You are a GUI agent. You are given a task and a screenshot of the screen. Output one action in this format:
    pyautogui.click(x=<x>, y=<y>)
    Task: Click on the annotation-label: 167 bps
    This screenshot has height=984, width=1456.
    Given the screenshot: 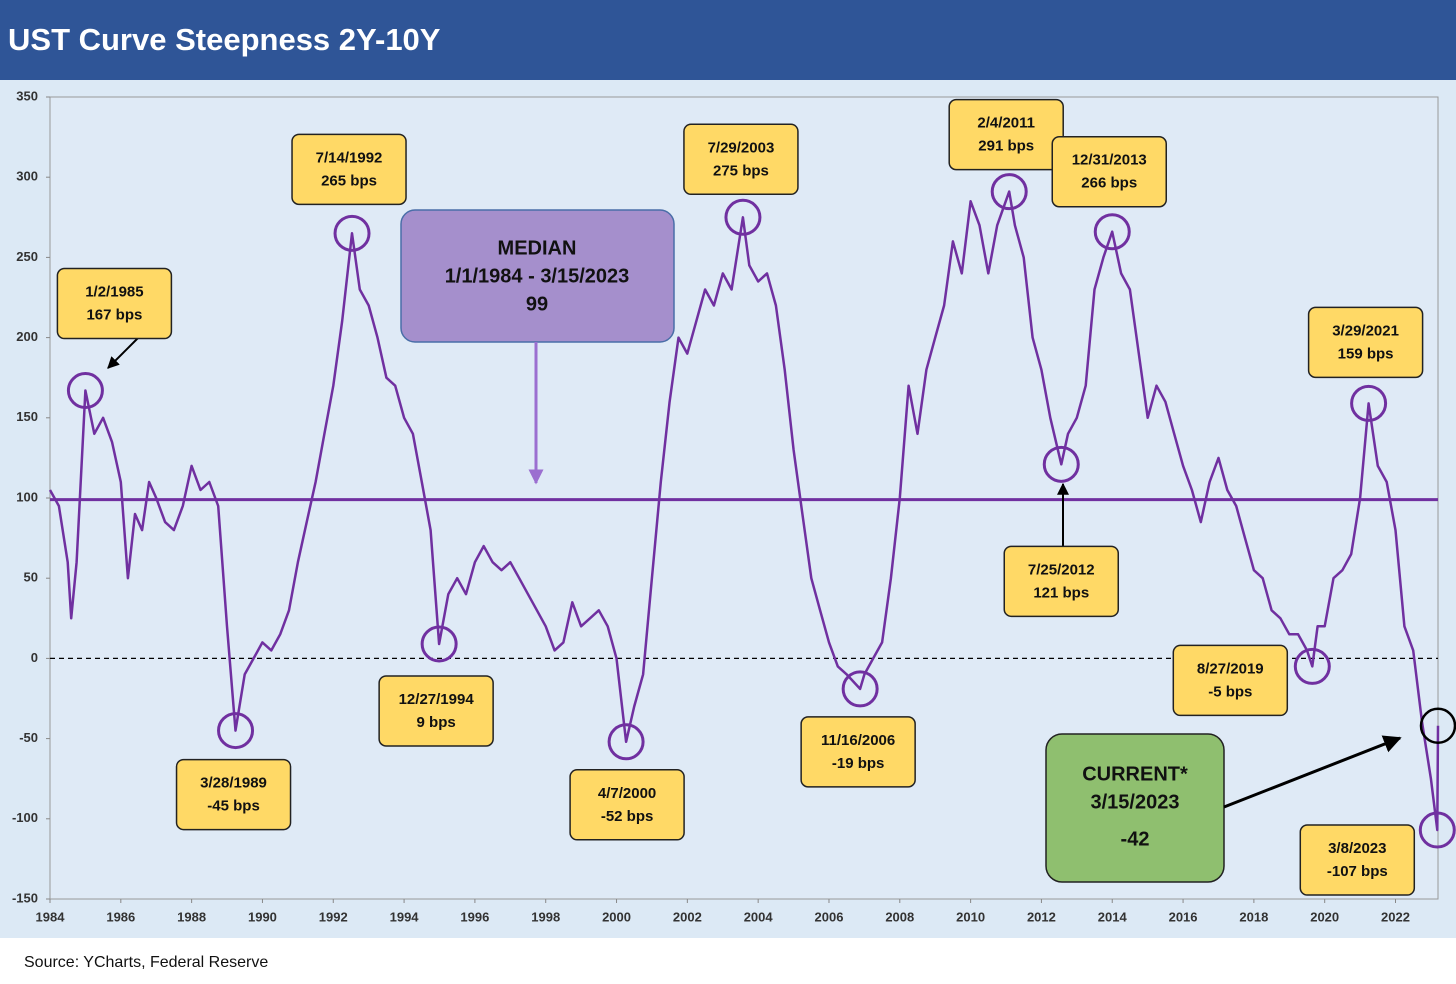 What is the action you would take?
    pyautogui.click(x=114, y=315)
    